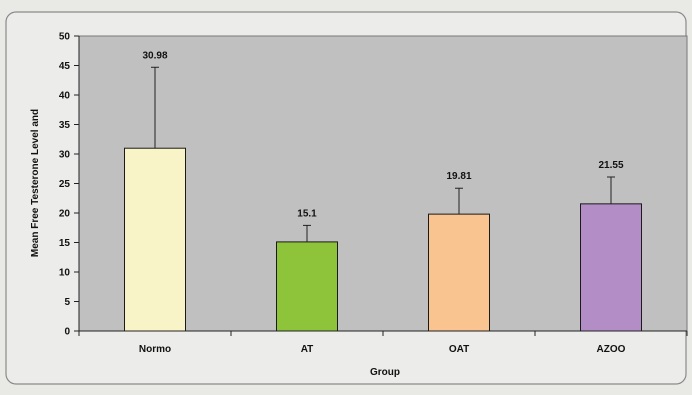 Image resolution: width=692 pixels, height=395 pixels. What do you see at coordinates (459, 349) in the screenshot?
I see `x-tick-label: OAT` at bounding box center [459, 349].